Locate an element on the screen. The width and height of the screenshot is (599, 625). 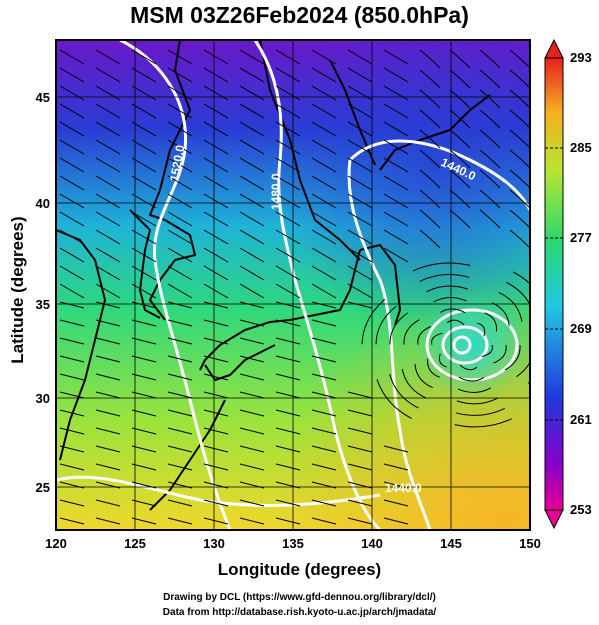
colorbar-tick: 285 is located at coordinates (581, 147).